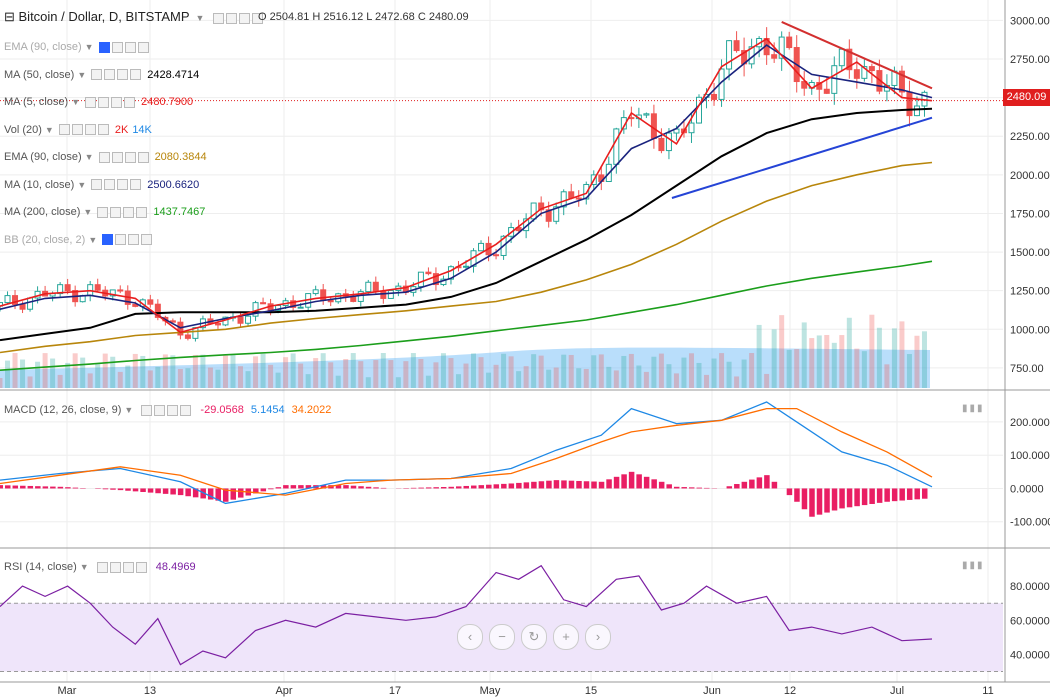 The image size is (1050, 700). I want to click on x-tick-label: Mar, so click(67, 691).